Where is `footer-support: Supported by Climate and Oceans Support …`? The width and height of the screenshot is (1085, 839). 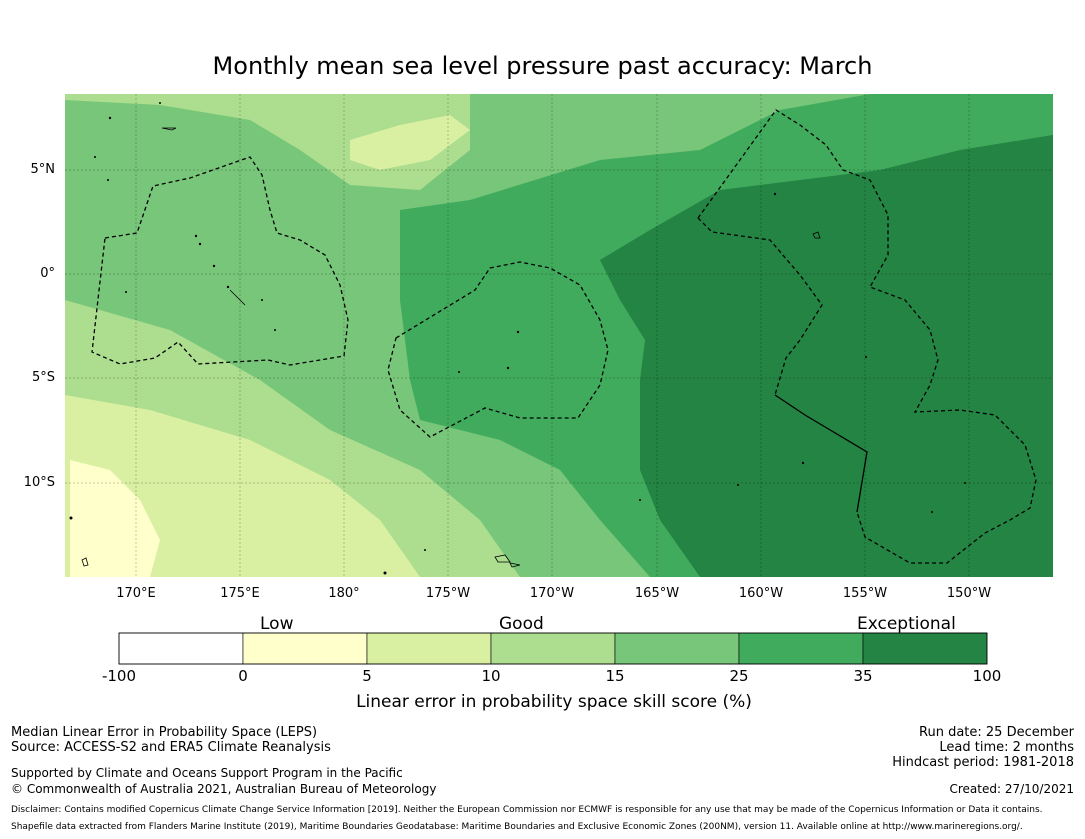
footer-support: Supported by Climate and Oceans Support … is located at coordinates (207, 773).